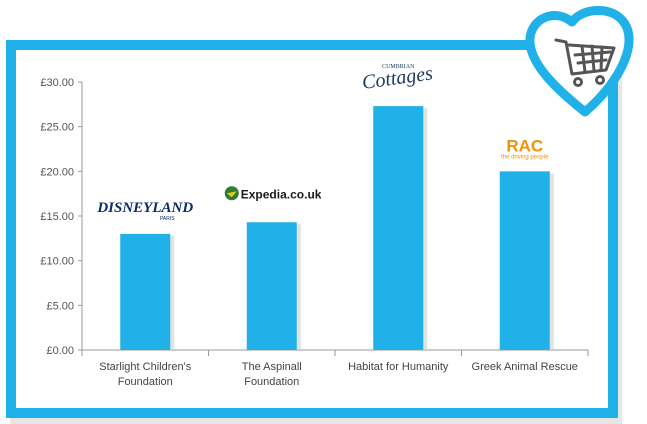 Image resolution: width=647 pixels, height=424 pixels. What do you see at coordinates (167, 219) in the screenshot?
I see `svg-text: PARIS` at bounding box center [167, 219].